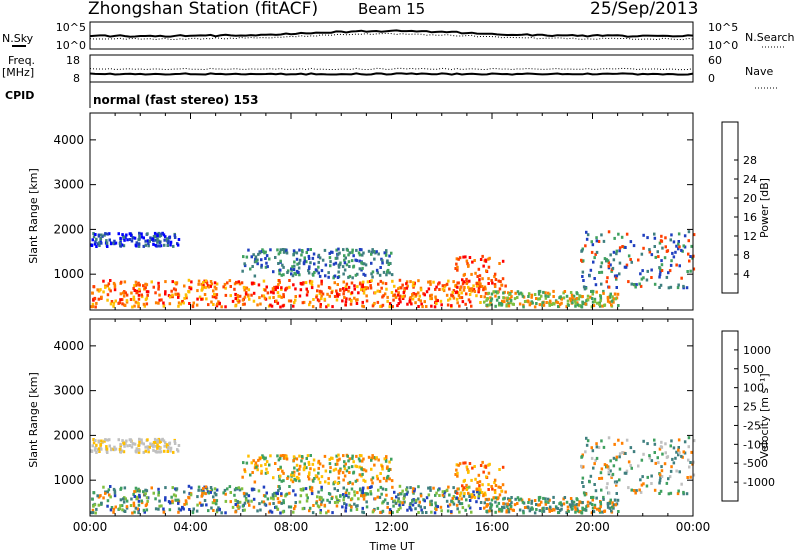 This screenshot has width=800, height=554. I want to click on colorbar-tick-label: -25, so click(752, 425).